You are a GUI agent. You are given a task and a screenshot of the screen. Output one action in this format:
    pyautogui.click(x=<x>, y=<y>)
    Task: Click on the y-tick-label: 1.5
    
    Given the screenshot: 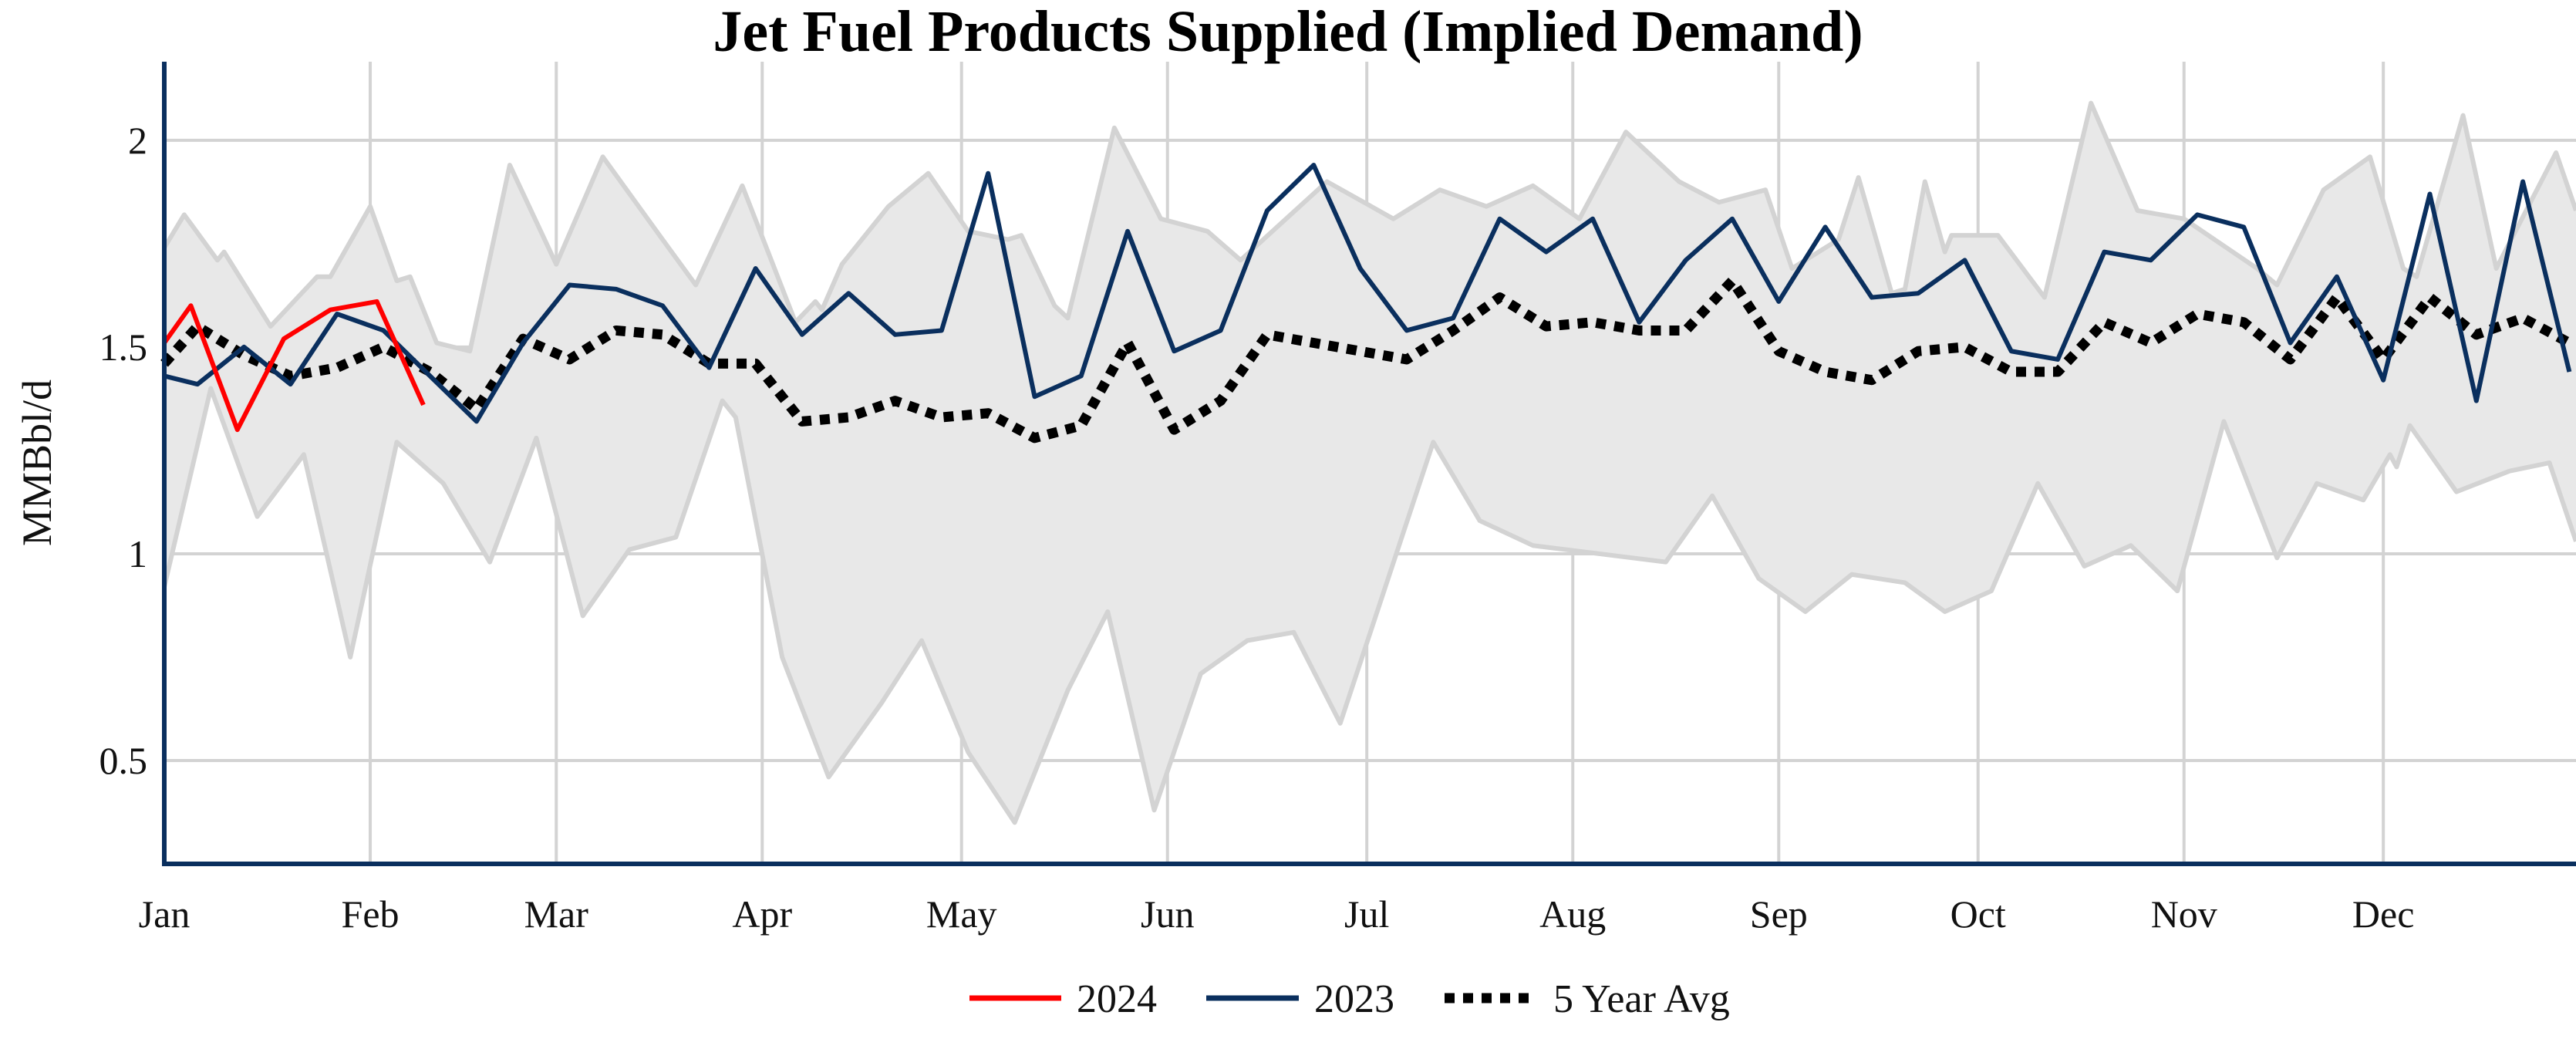 What is the action you would take?
    pyautogui.click(x=123, y=347)
    